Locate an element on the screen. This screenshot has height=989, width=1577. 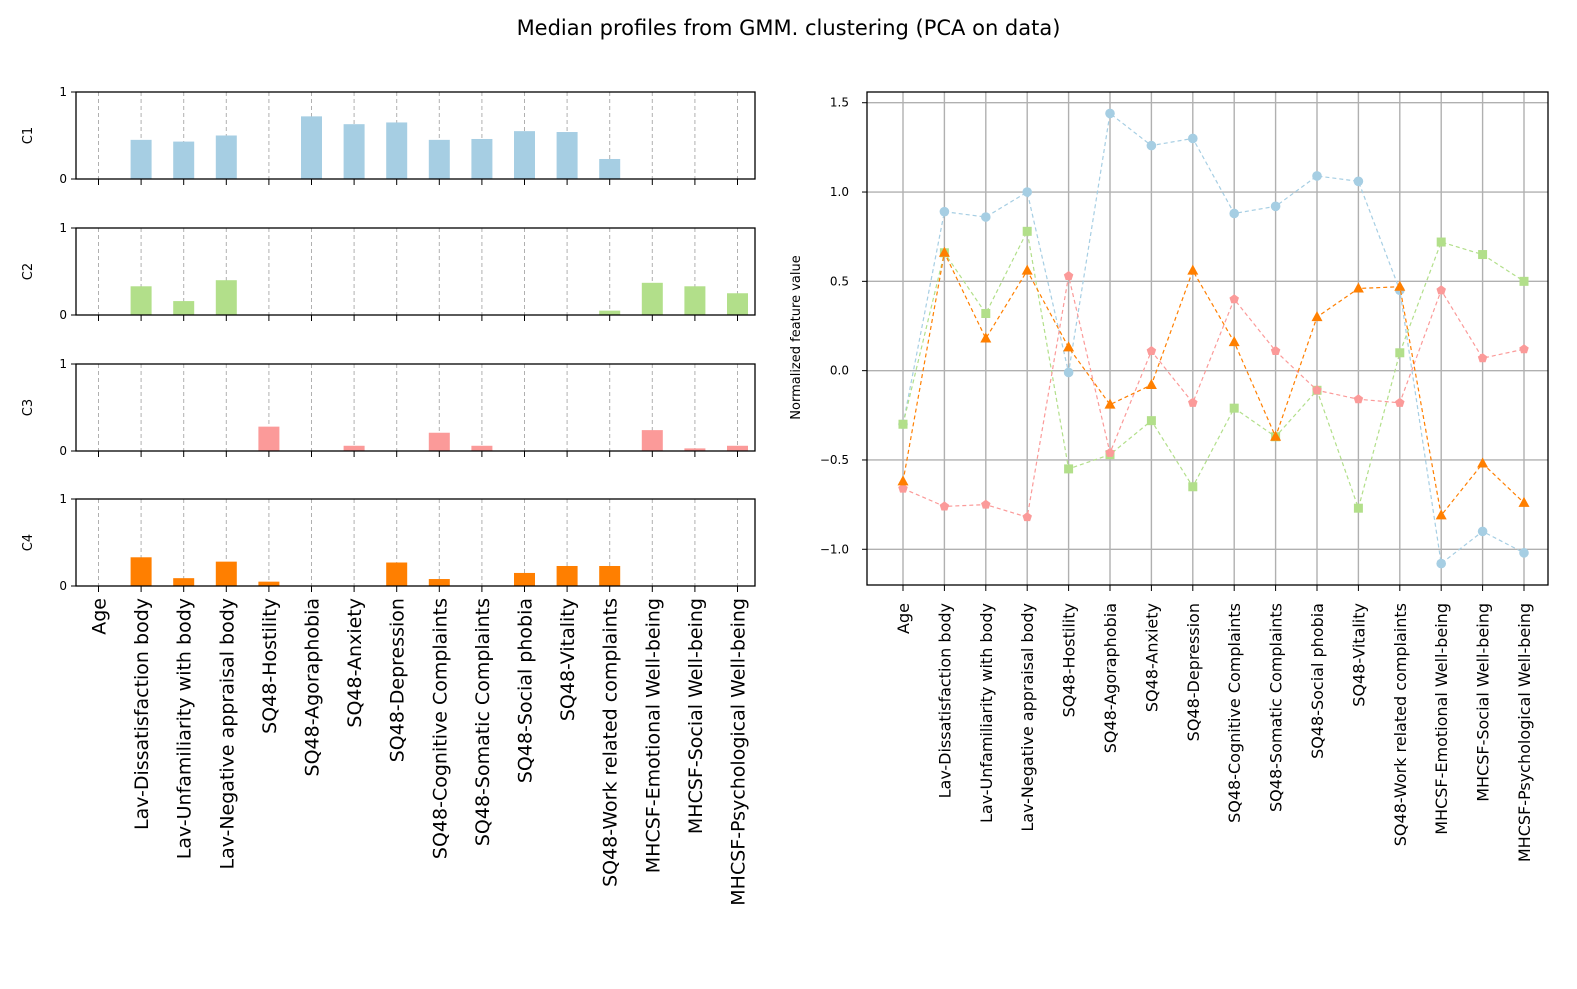
x-tick-label: Lav-Negative appraisal body is located at coordinates (227, 733).